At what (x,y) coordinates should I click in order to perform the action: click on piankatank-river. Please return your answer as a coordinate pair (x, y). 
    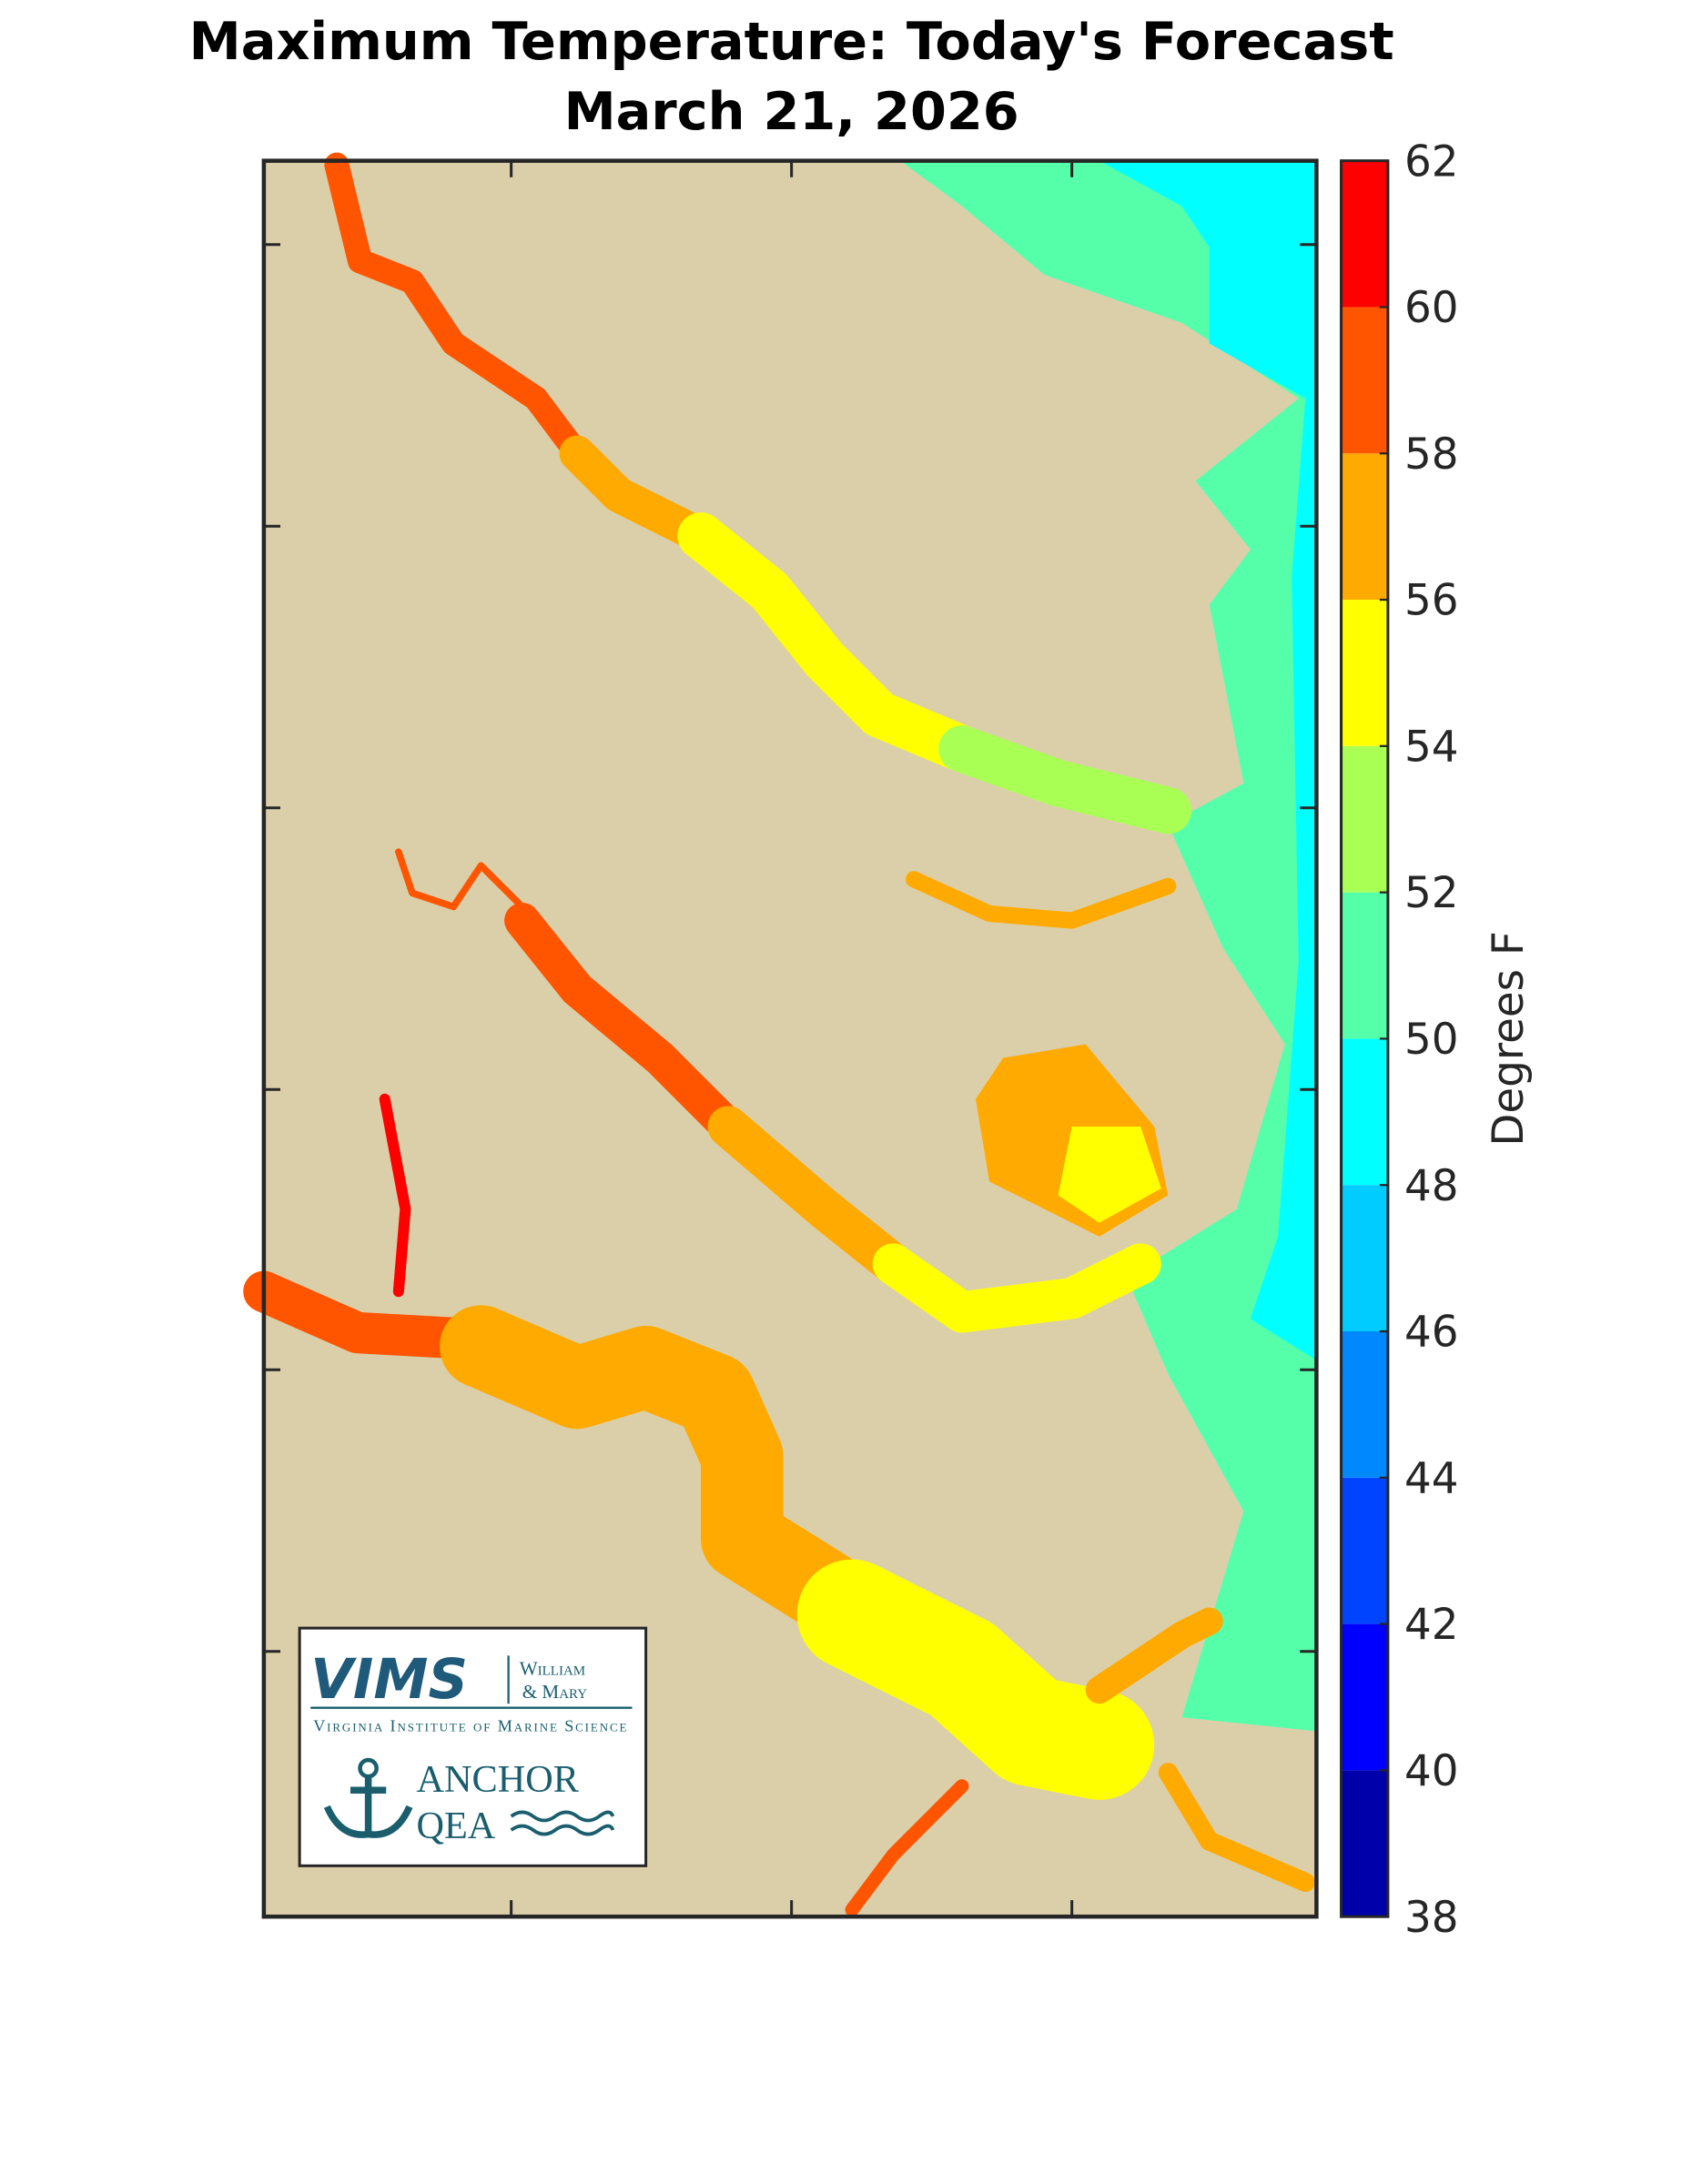
    Looking at the image, I should click on (1041, 900).